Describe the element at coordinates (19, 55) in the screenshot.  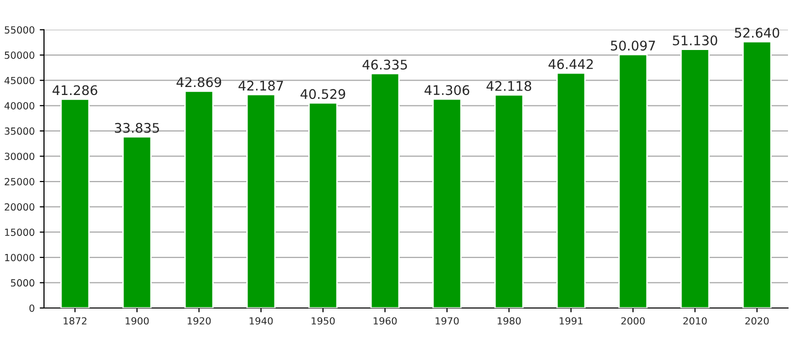
I see `y-tick-label: 50000` at that location.